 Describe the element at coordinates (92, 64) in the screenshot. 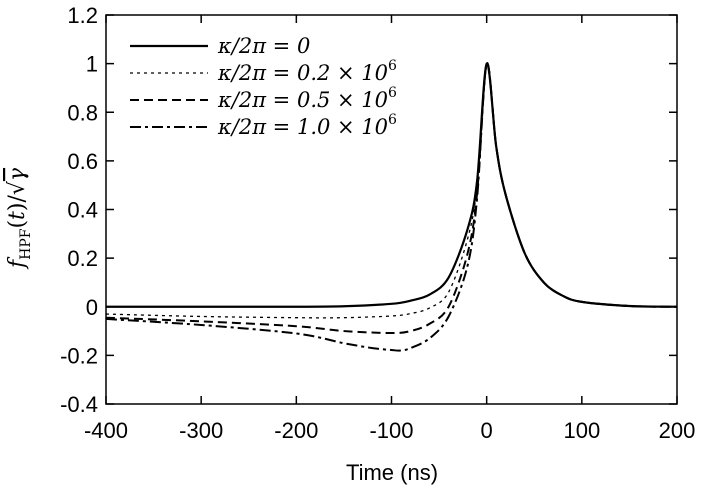

I see `y-tick-label: 1` at that location.